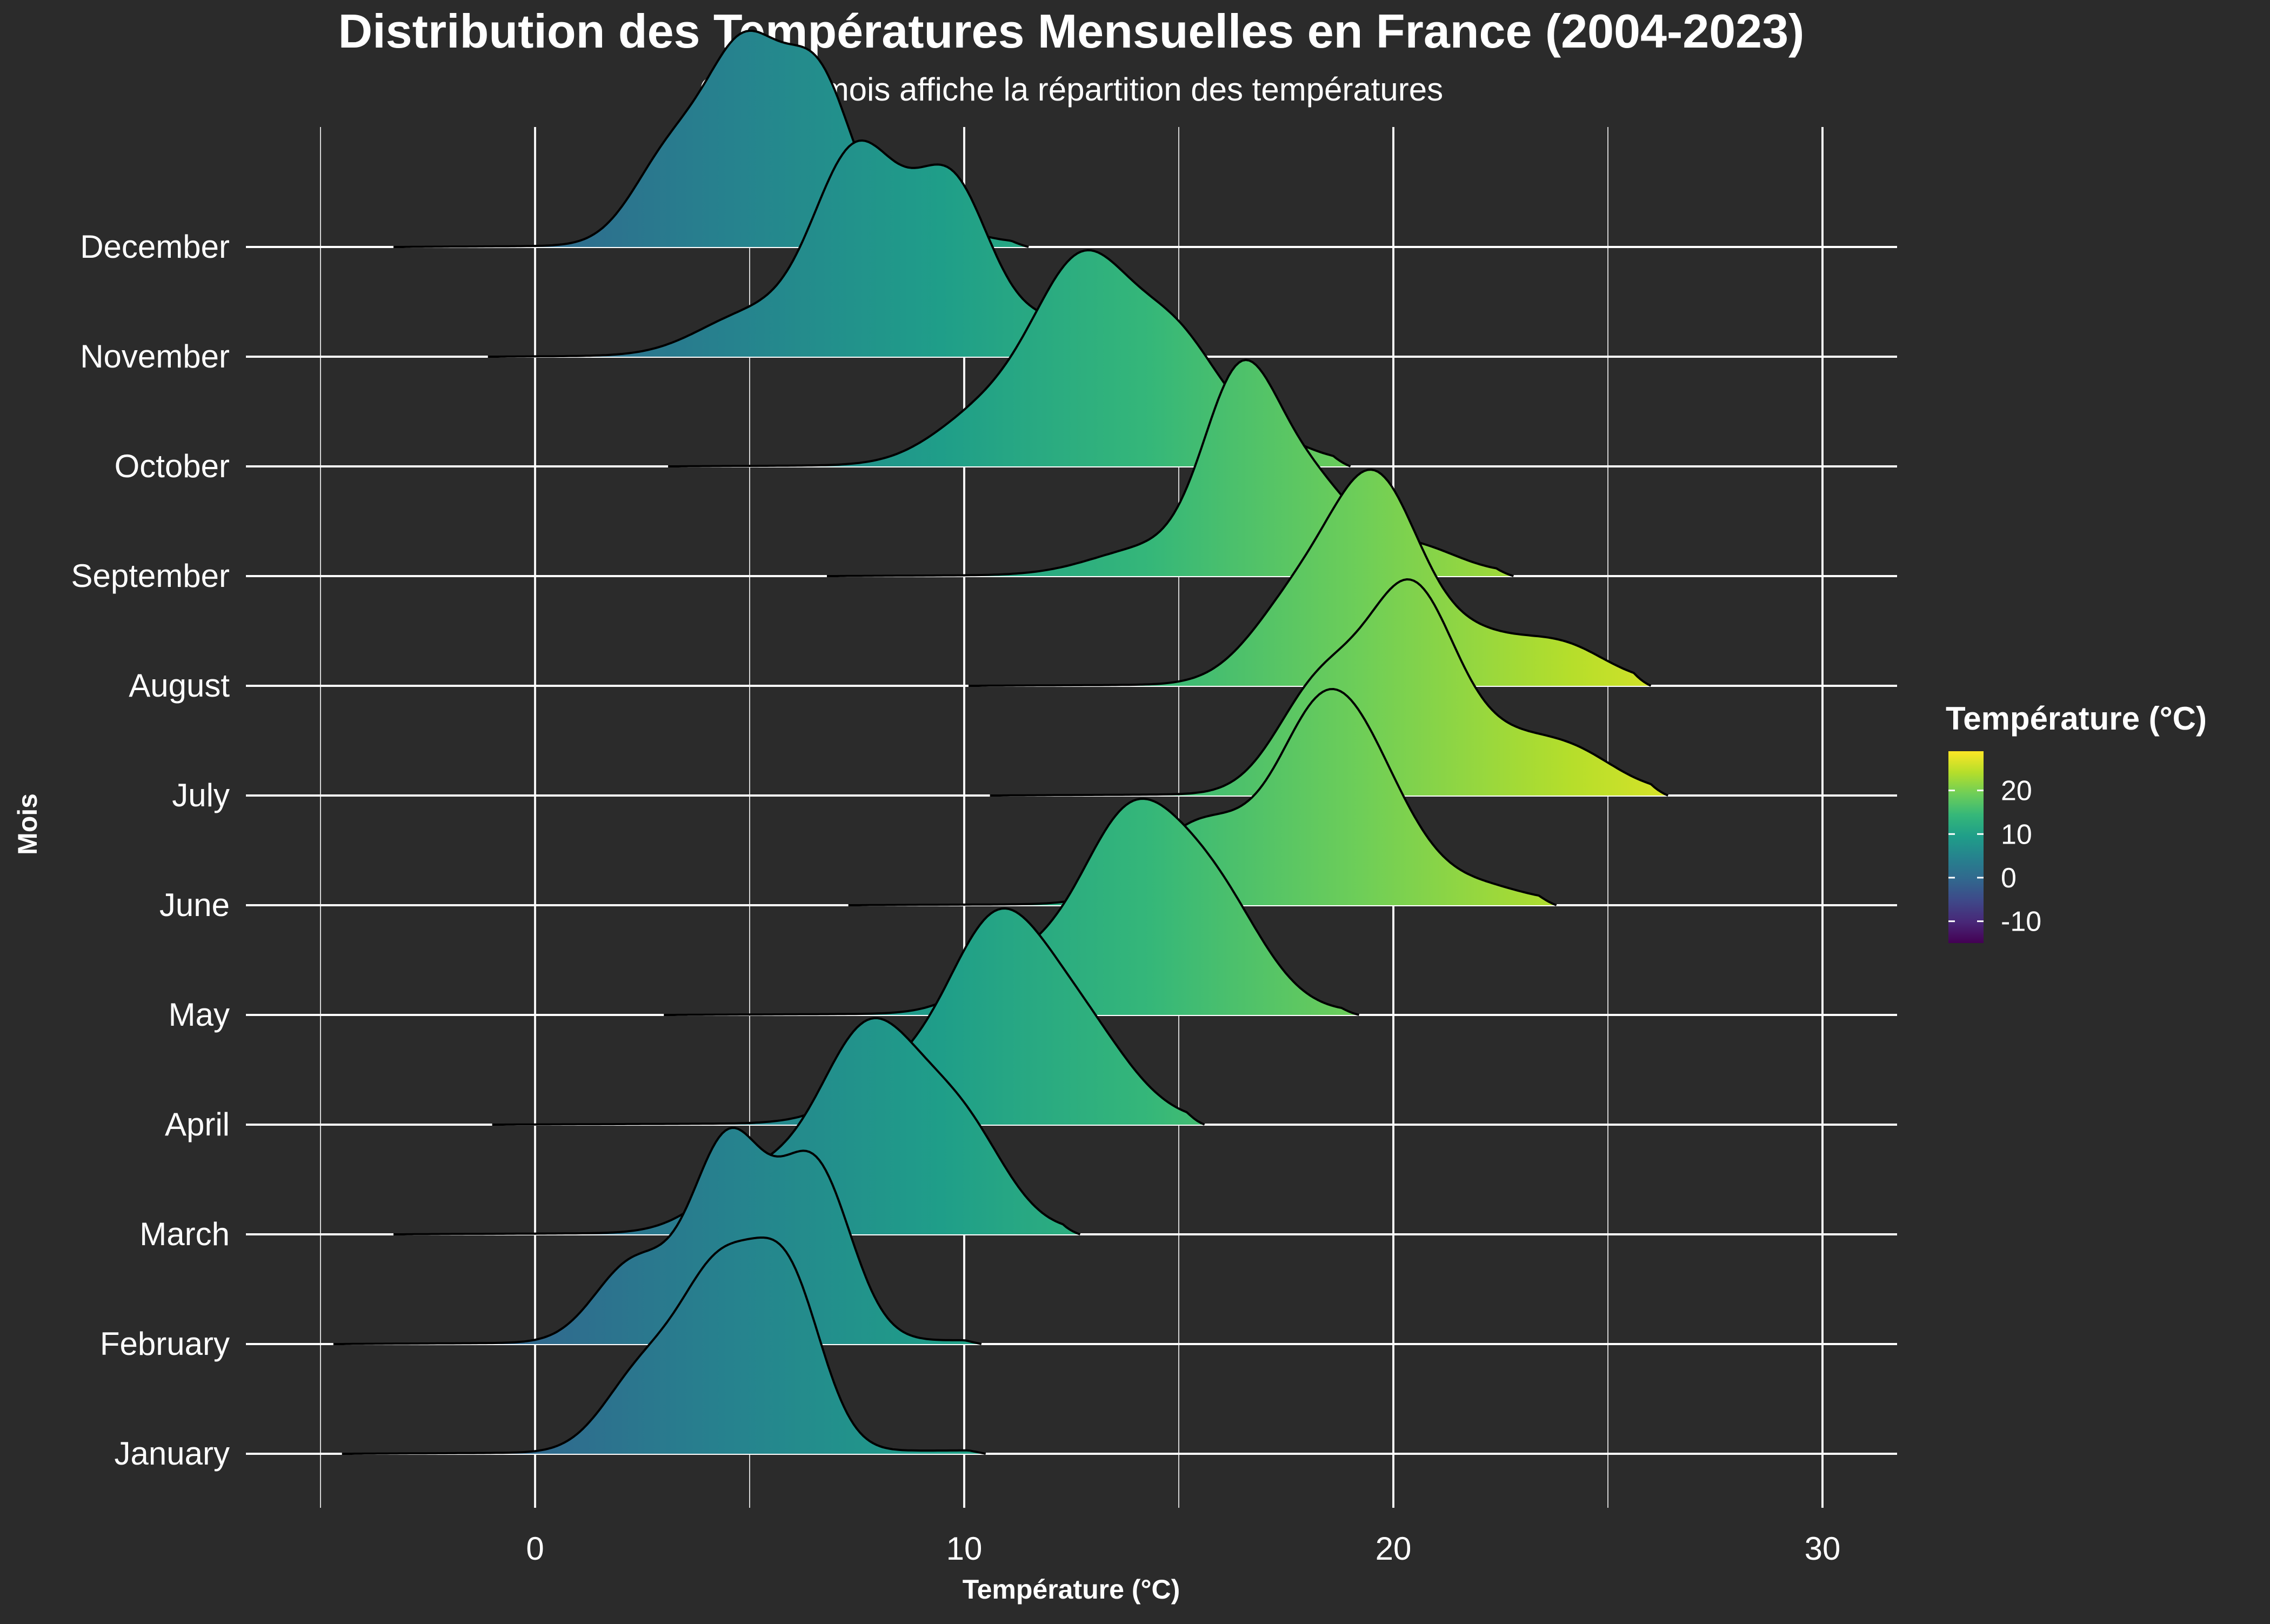 The height and width of the screenshot is (1624, 2270). What do you see at coordinates (194, 905) in the screenshot?
I see `month-label: June` at bounding box center [194, 905].